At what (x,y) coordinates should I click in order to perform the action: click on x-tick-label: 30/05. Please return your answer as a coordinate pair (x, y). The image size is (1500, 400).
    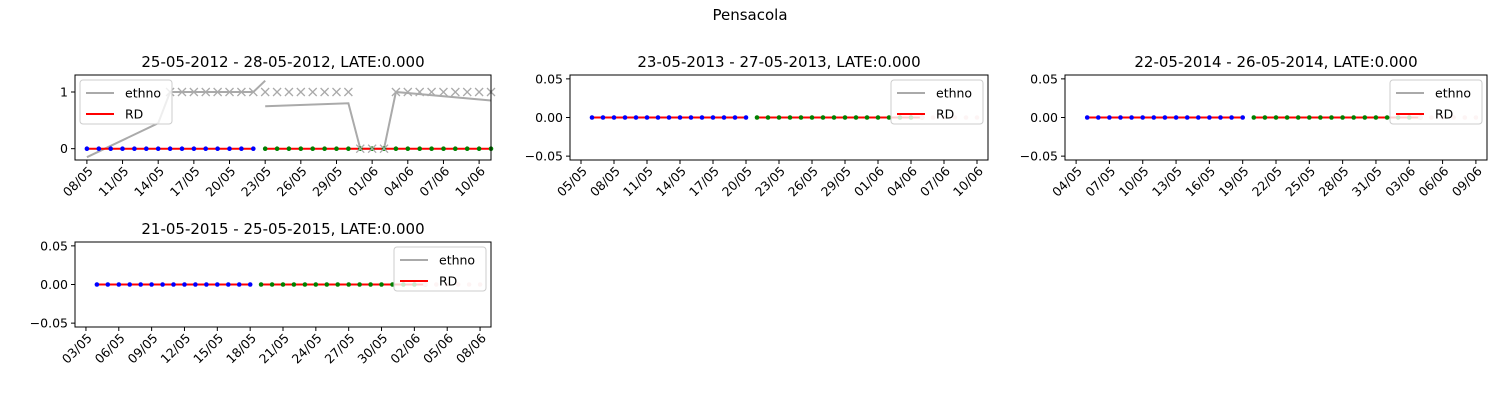
    Looking at the image, I should click on (372, 348).